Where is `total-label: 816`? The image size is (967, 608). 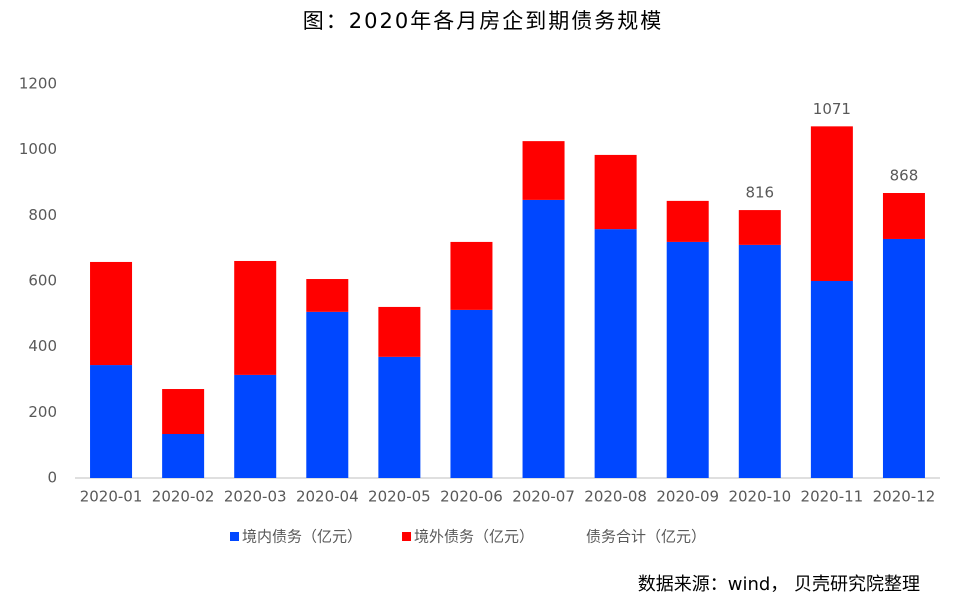 total-label: 816 is located at coordinates (759, 193).